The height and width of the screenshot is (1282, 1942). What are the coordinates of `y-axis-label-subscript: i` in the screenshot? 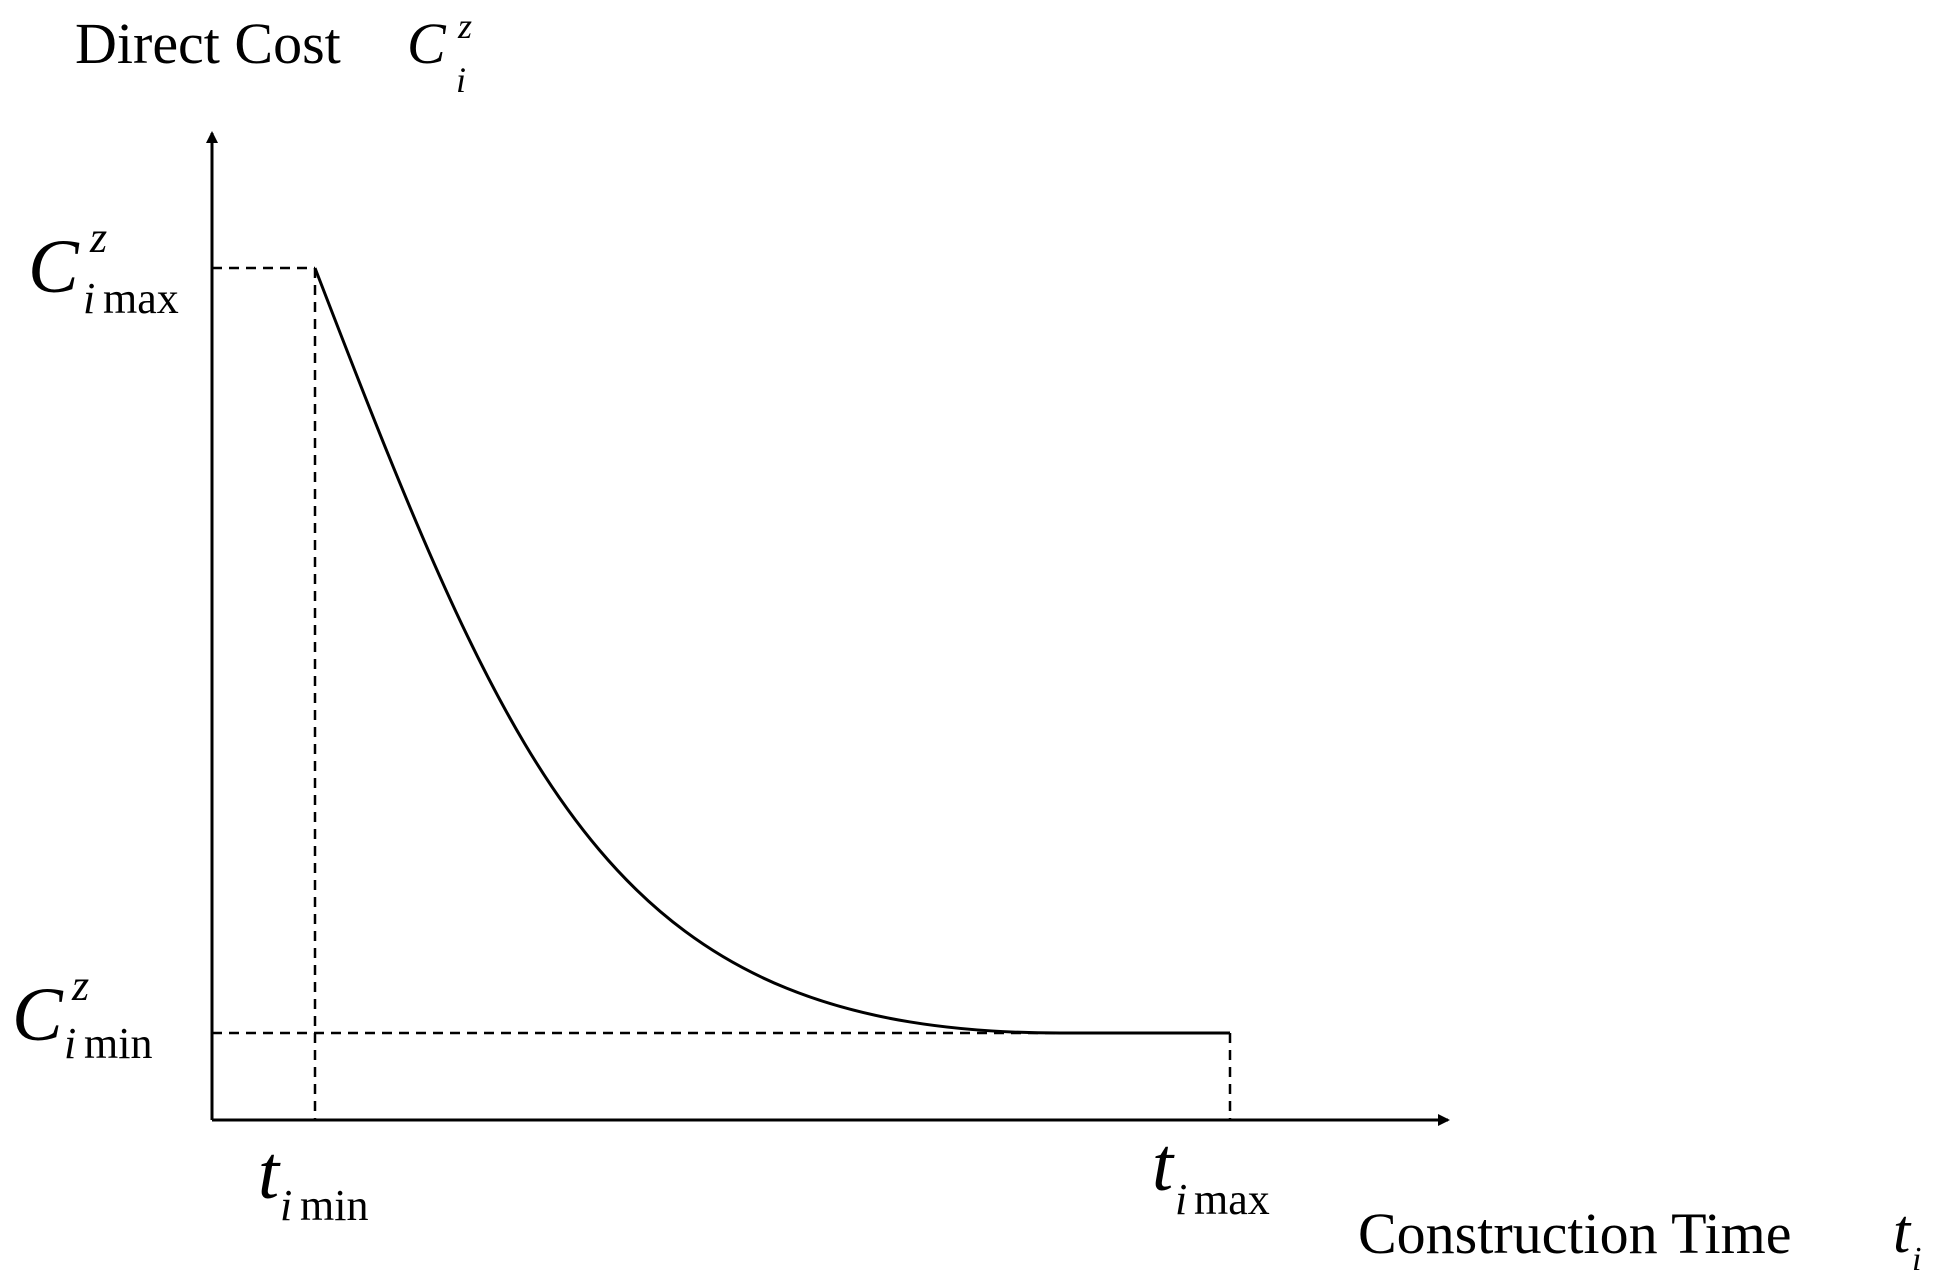 It's located at (461, 80).